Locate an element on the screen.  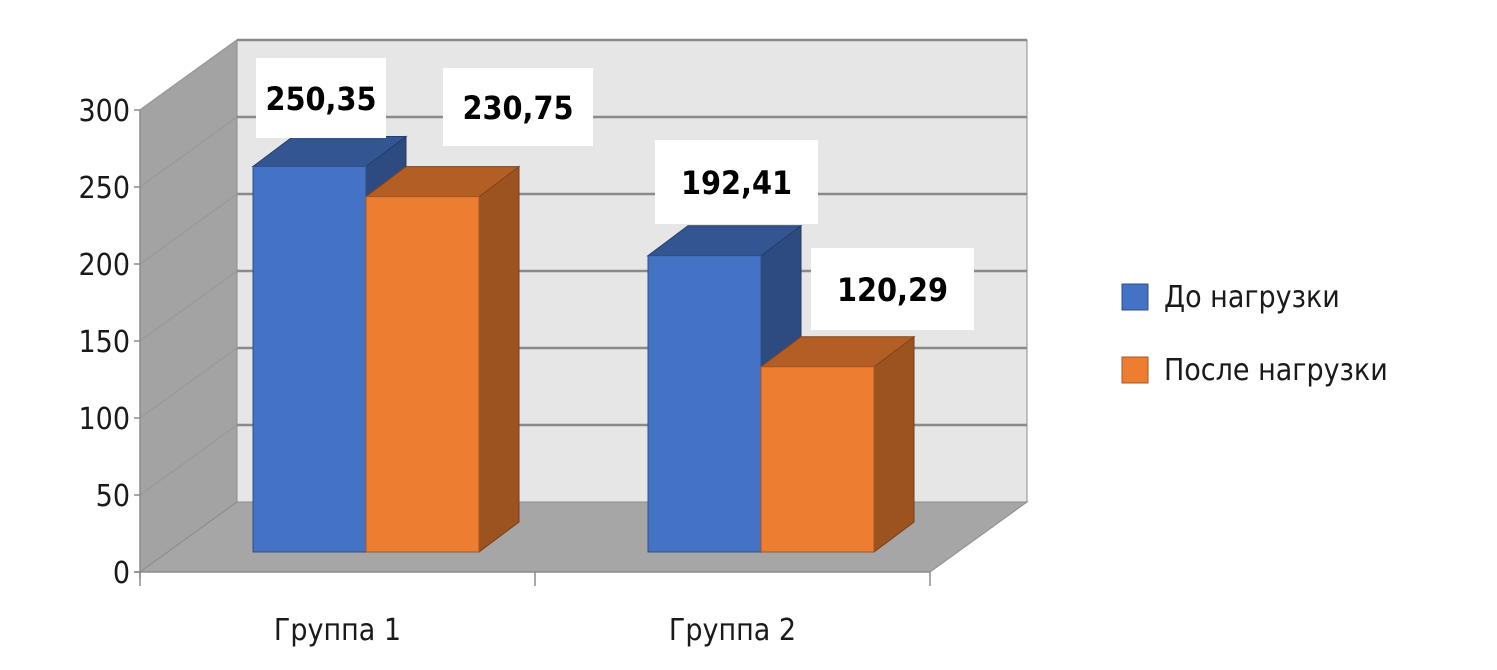
y-tick-label: 150 is located at coordinates (104, 342).